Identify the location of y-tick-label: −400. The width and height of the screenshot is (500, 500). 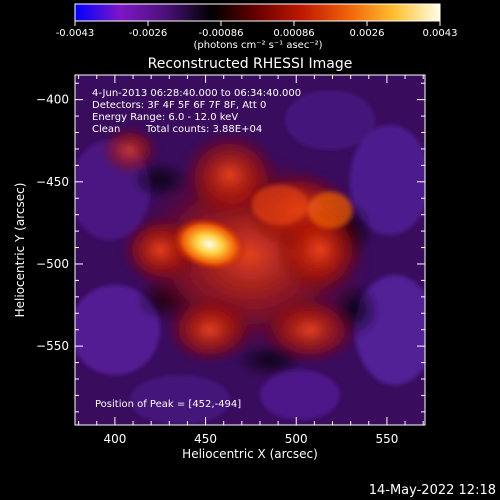
(52, 100).